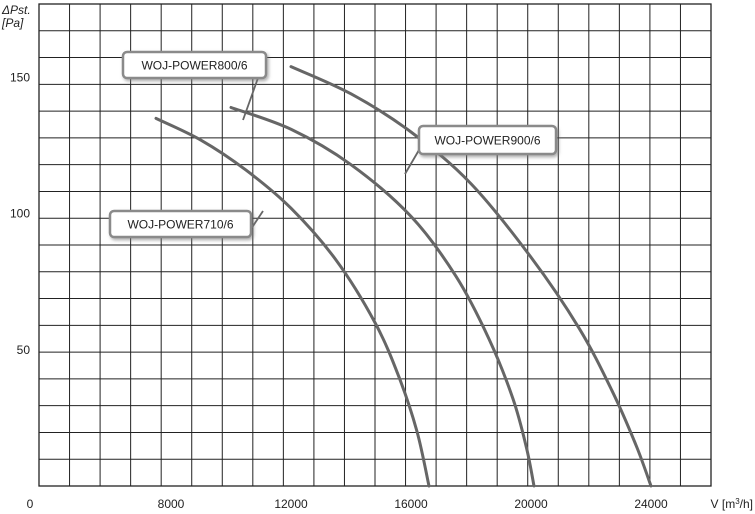 The image size is (755, 514). I want to click on series-label: WOJ-POWER710/6, so click(180, 225).